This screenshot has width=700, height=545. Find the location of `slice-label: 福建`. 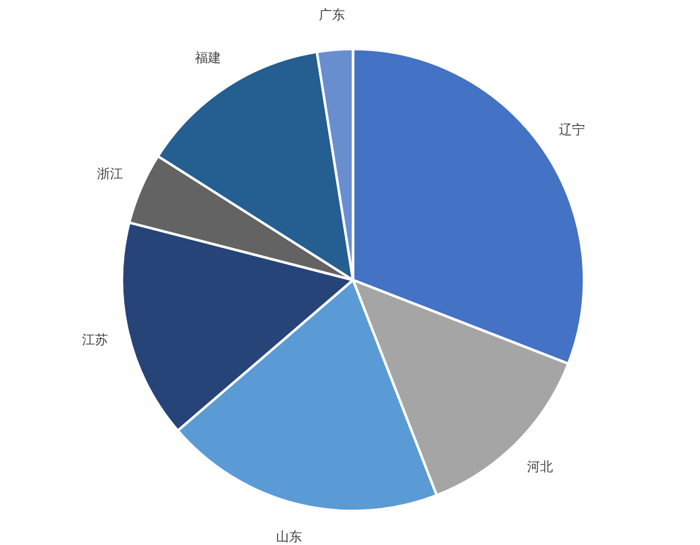

slice-label: 福建 is located at coordinates (208, 58).